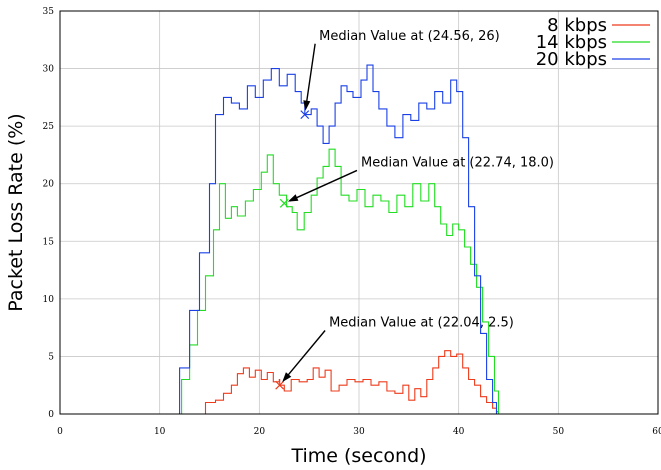 The image size is (661, 470). Describe the element at coordinates (51, 357) in the screenshot. I see `y-tick-label: 5` at that location.